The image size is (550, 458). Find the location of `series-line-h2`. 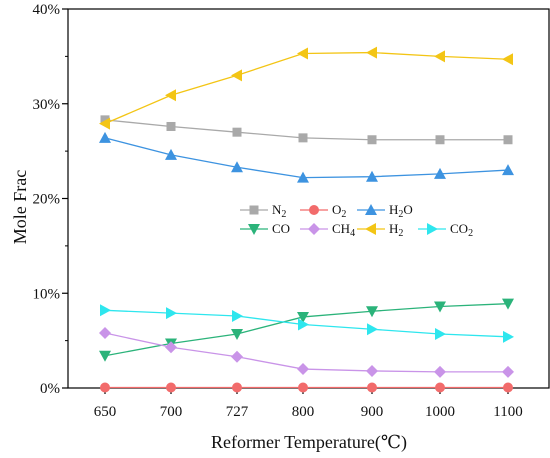

series-line-h2 is located at coordinates (306, 88).